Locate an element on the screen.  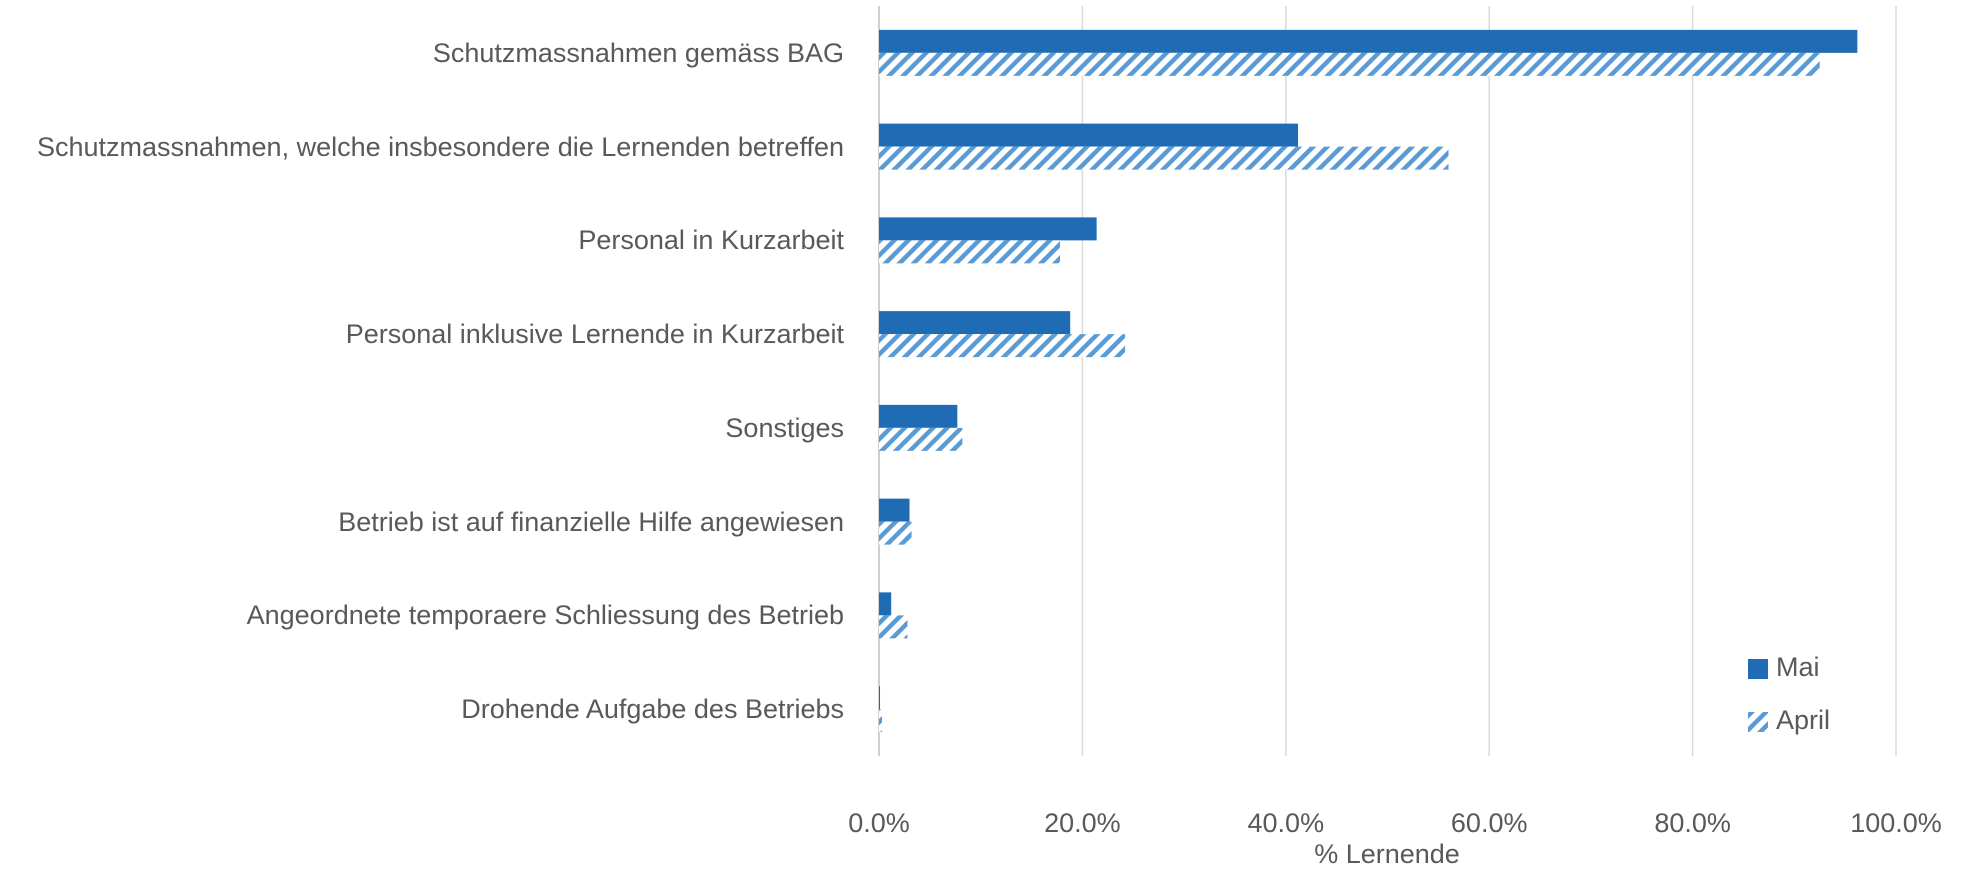
y-tick-label: Personal in Kurzarbeit is located at coordinates (711, 240).